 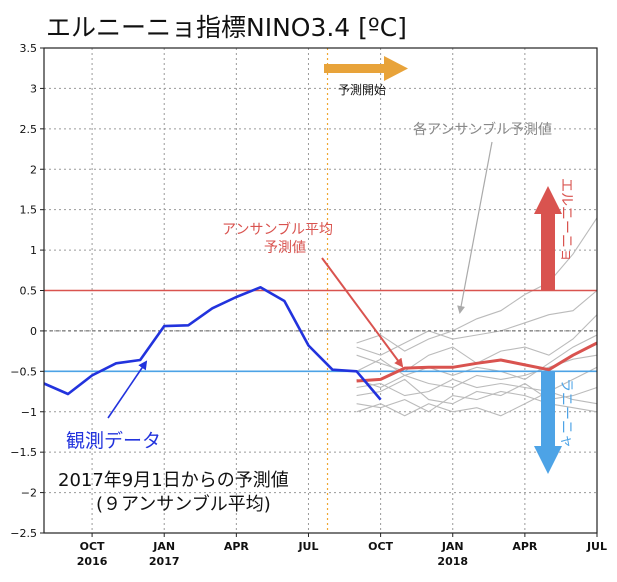 What do you see at coordinates (277, 229) in the screenshot?
I see `ensemble-mean-label-line1: アンサンブル平均` at bounding box center [277, 229].